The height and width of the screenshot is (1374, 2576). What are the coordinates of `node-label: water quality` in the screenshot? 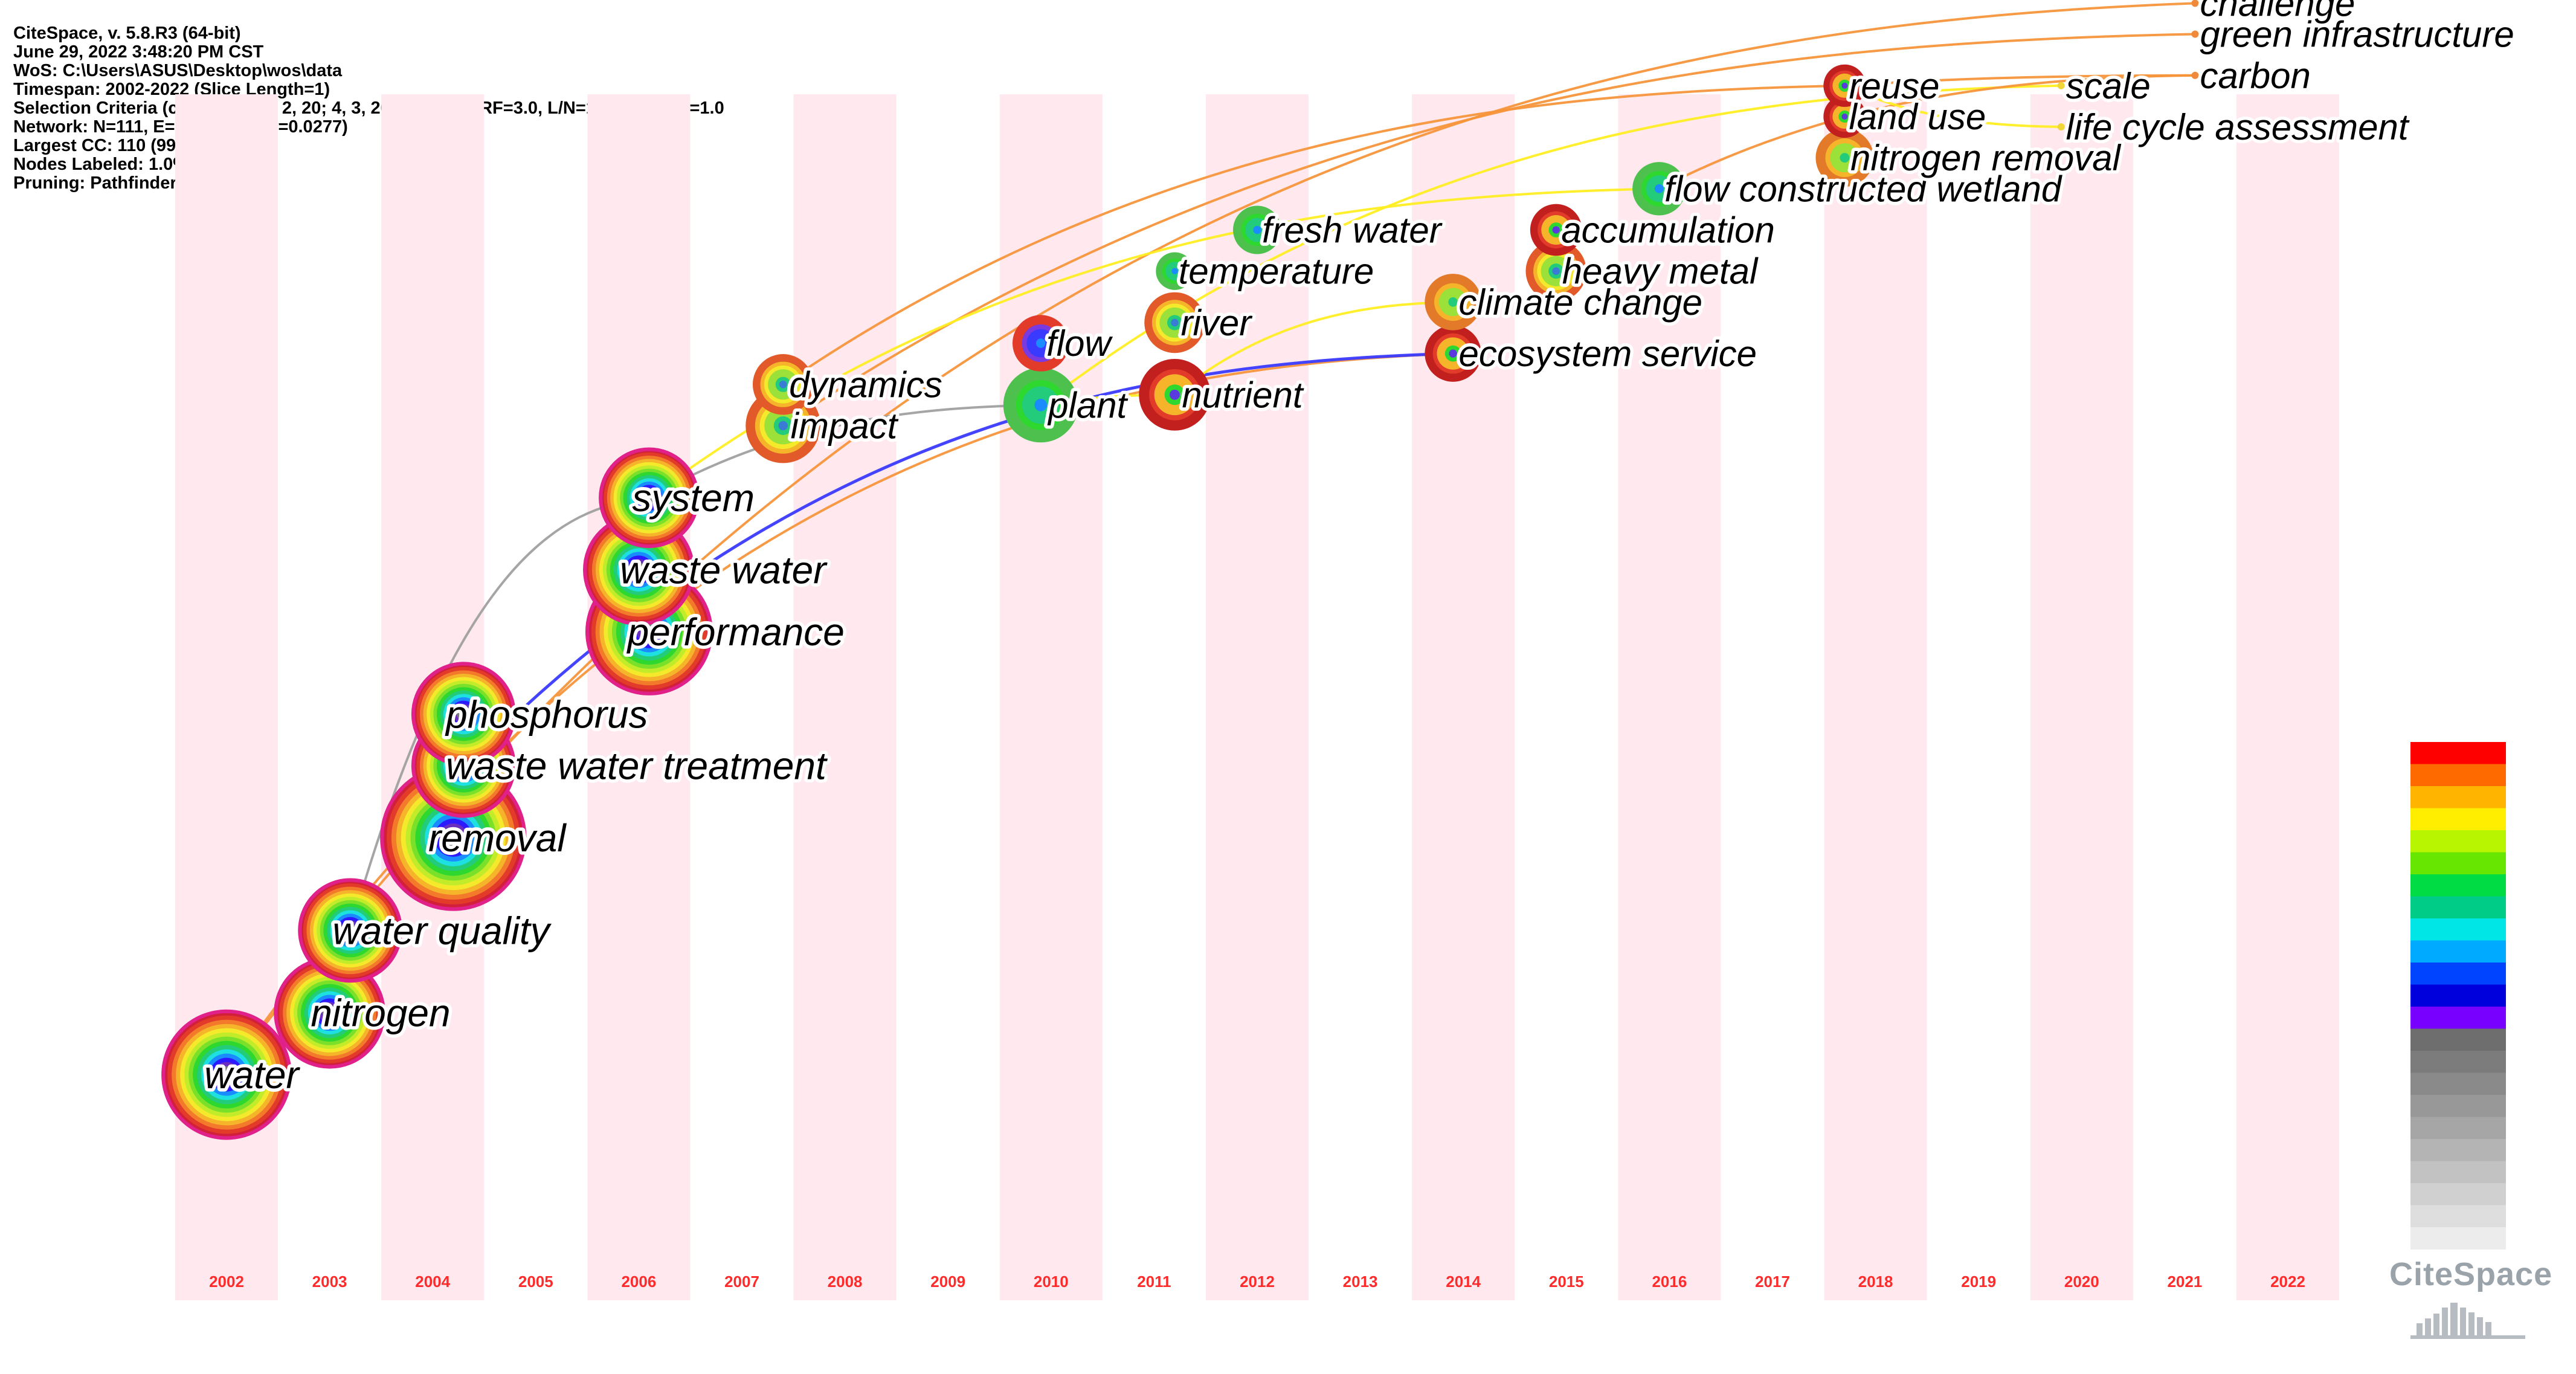 It's located at (442, 930).